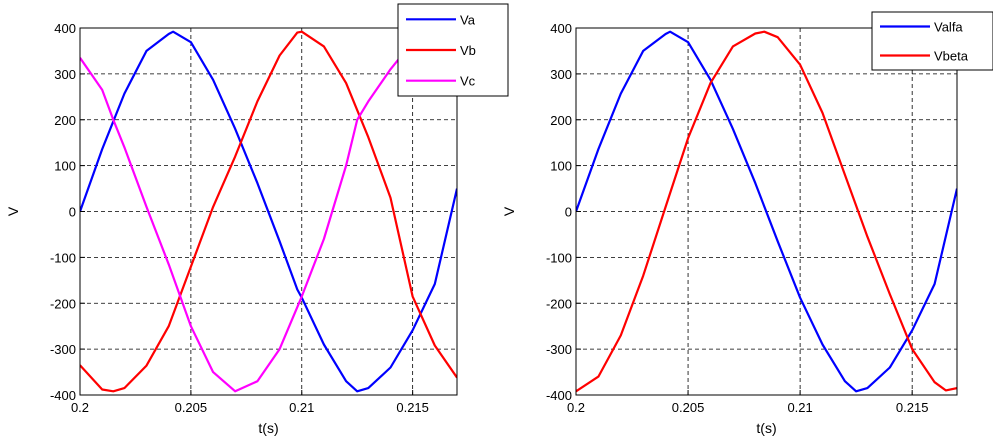  I want to click on legend-label-vbeta: Vbeta, so click(951, 56).